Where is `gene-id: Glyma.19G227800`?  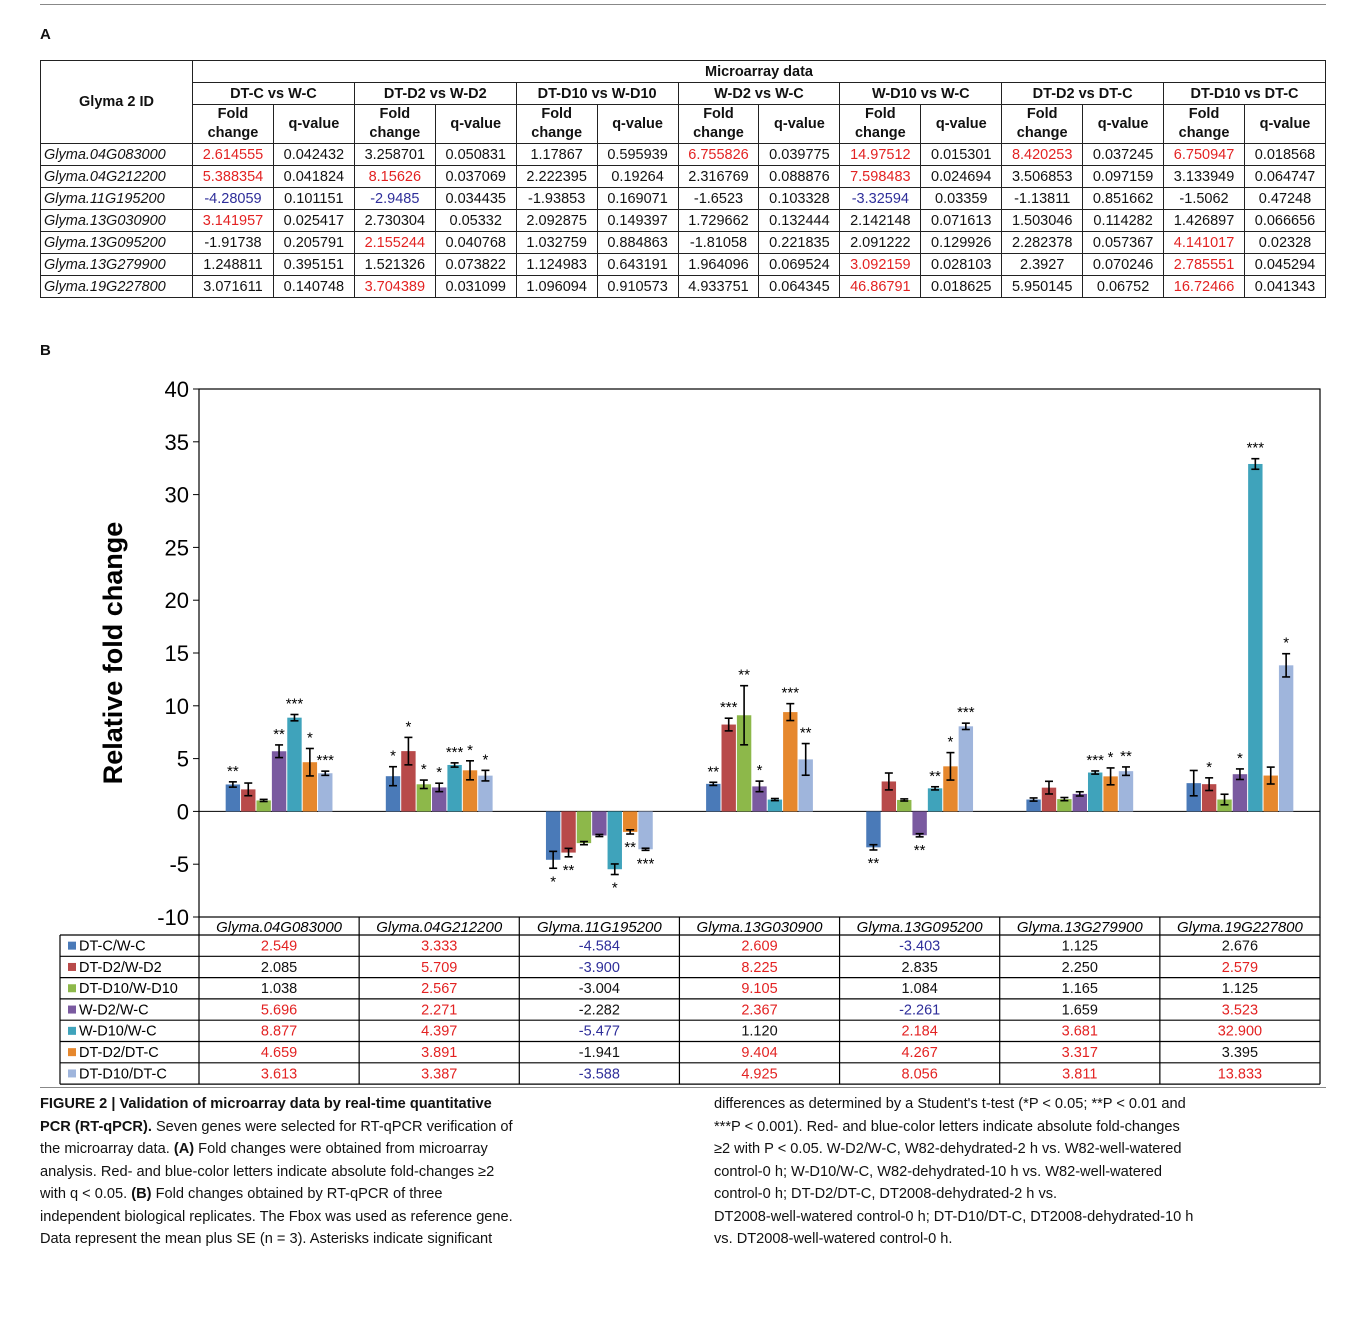
gene-id: Glyma.19G227800 is located at coordinates (116, 286).